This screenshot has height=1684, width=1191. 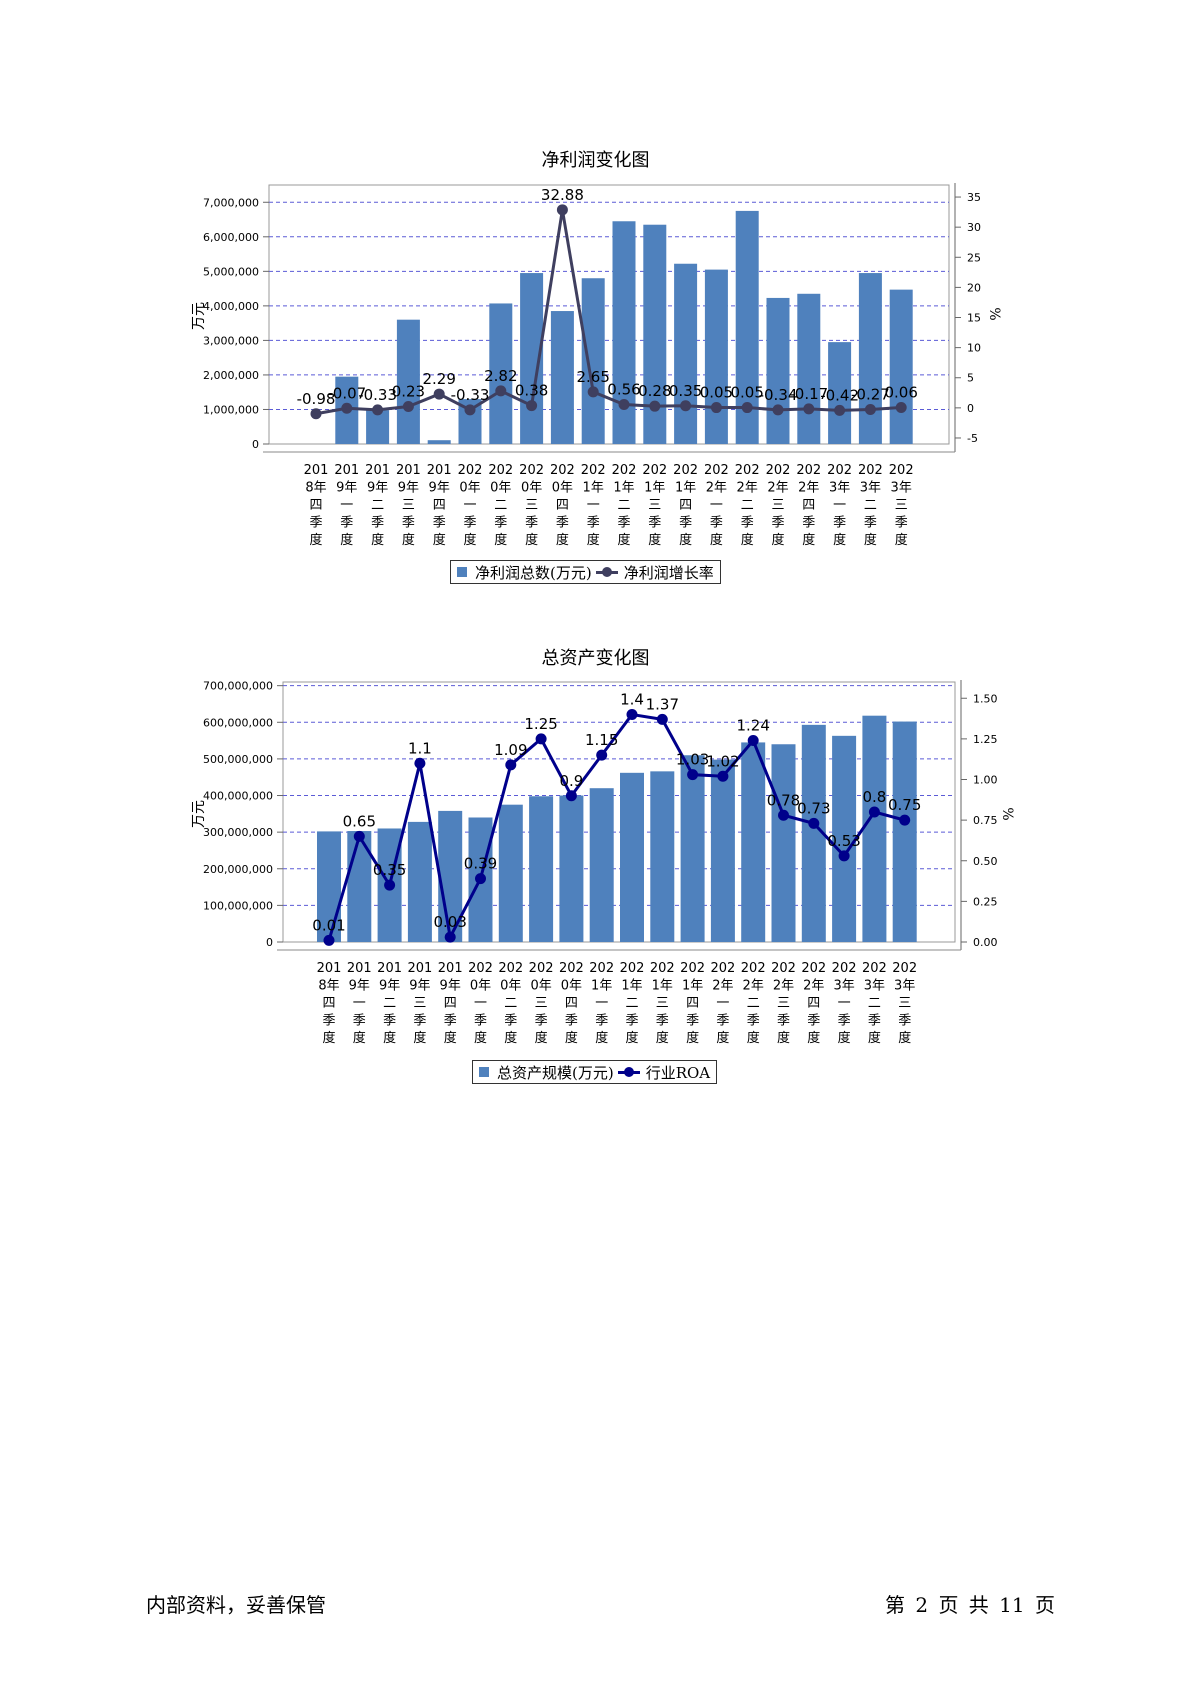 I want to click on data-label: 0.05, so click(x=716, y=393).